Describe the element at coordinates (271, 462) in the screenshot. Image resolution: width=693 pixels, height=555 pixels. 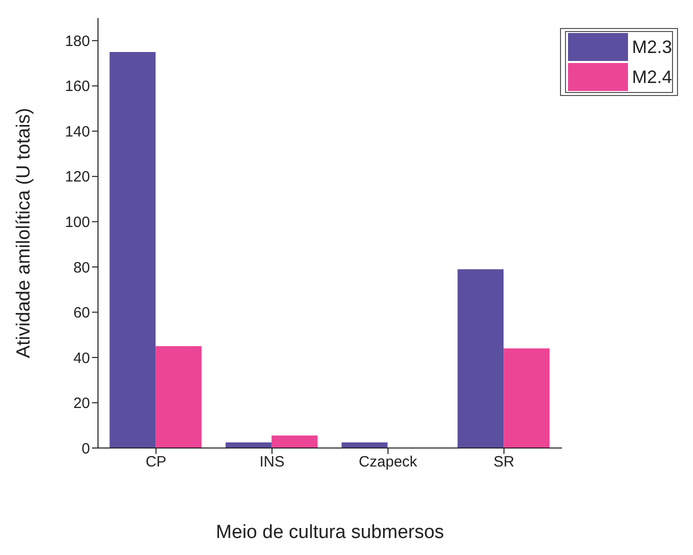
I see `x-tick-label: INS` at that location.